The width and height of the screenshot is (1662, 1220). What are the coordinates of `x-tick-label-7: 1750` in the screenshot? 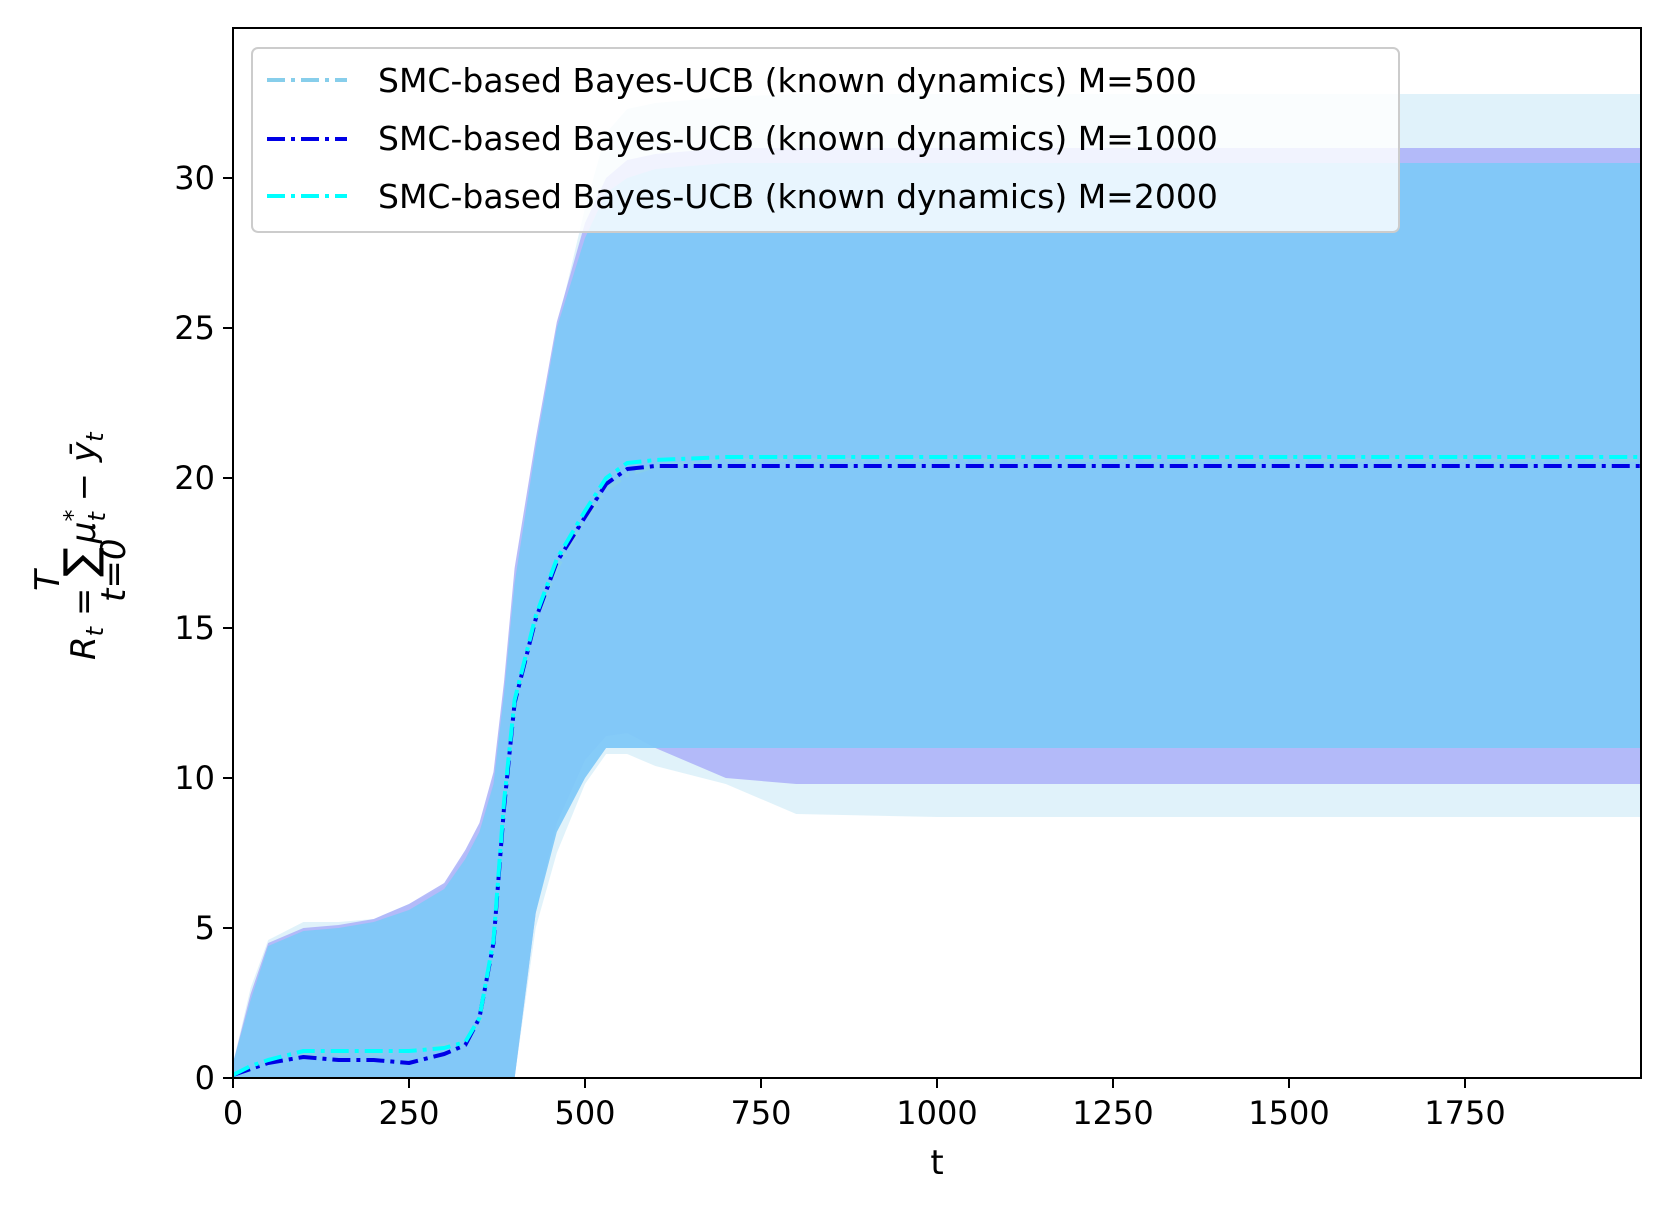 It's located at (1464, 1113).